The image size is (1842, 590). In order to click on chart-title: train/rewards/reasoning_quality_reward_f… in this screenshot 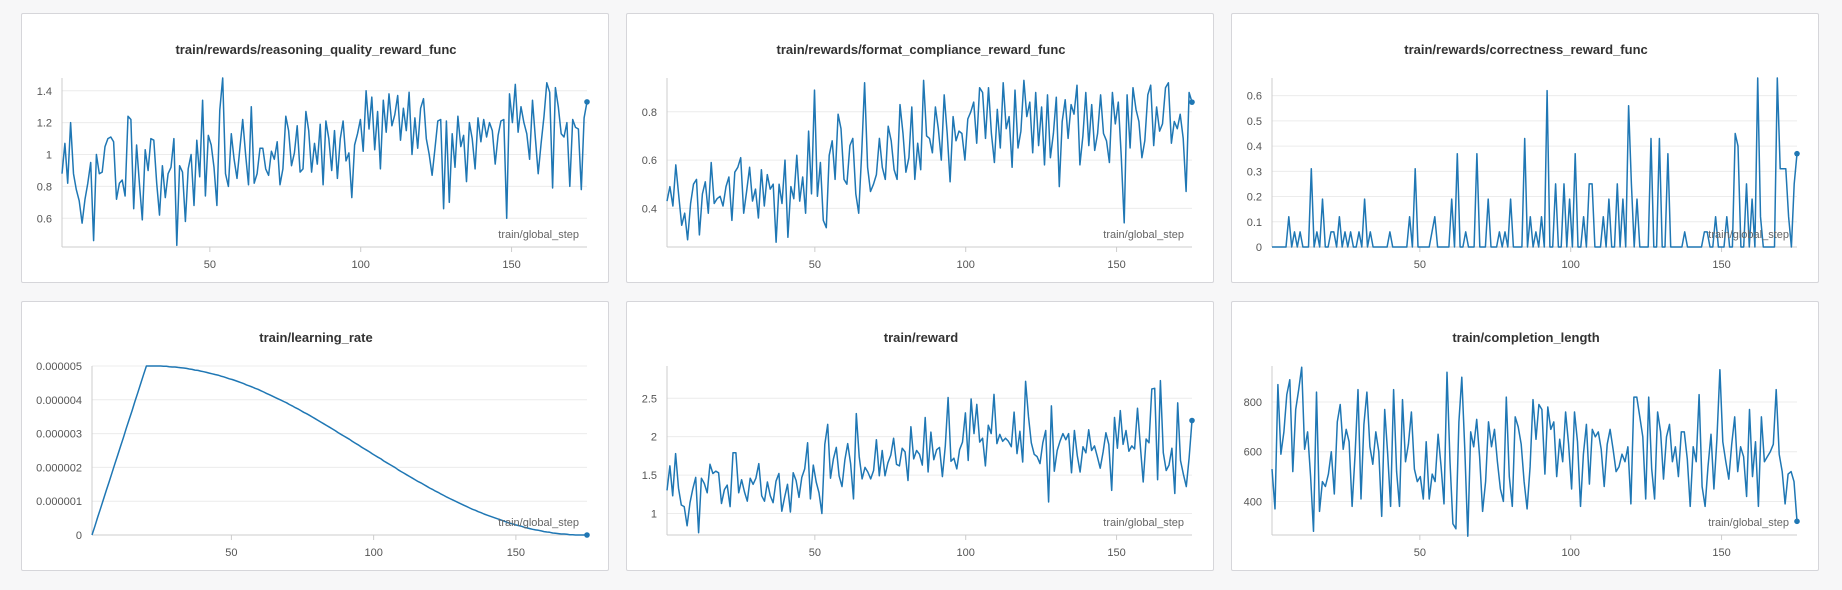, I will do `click(315, 49)`.